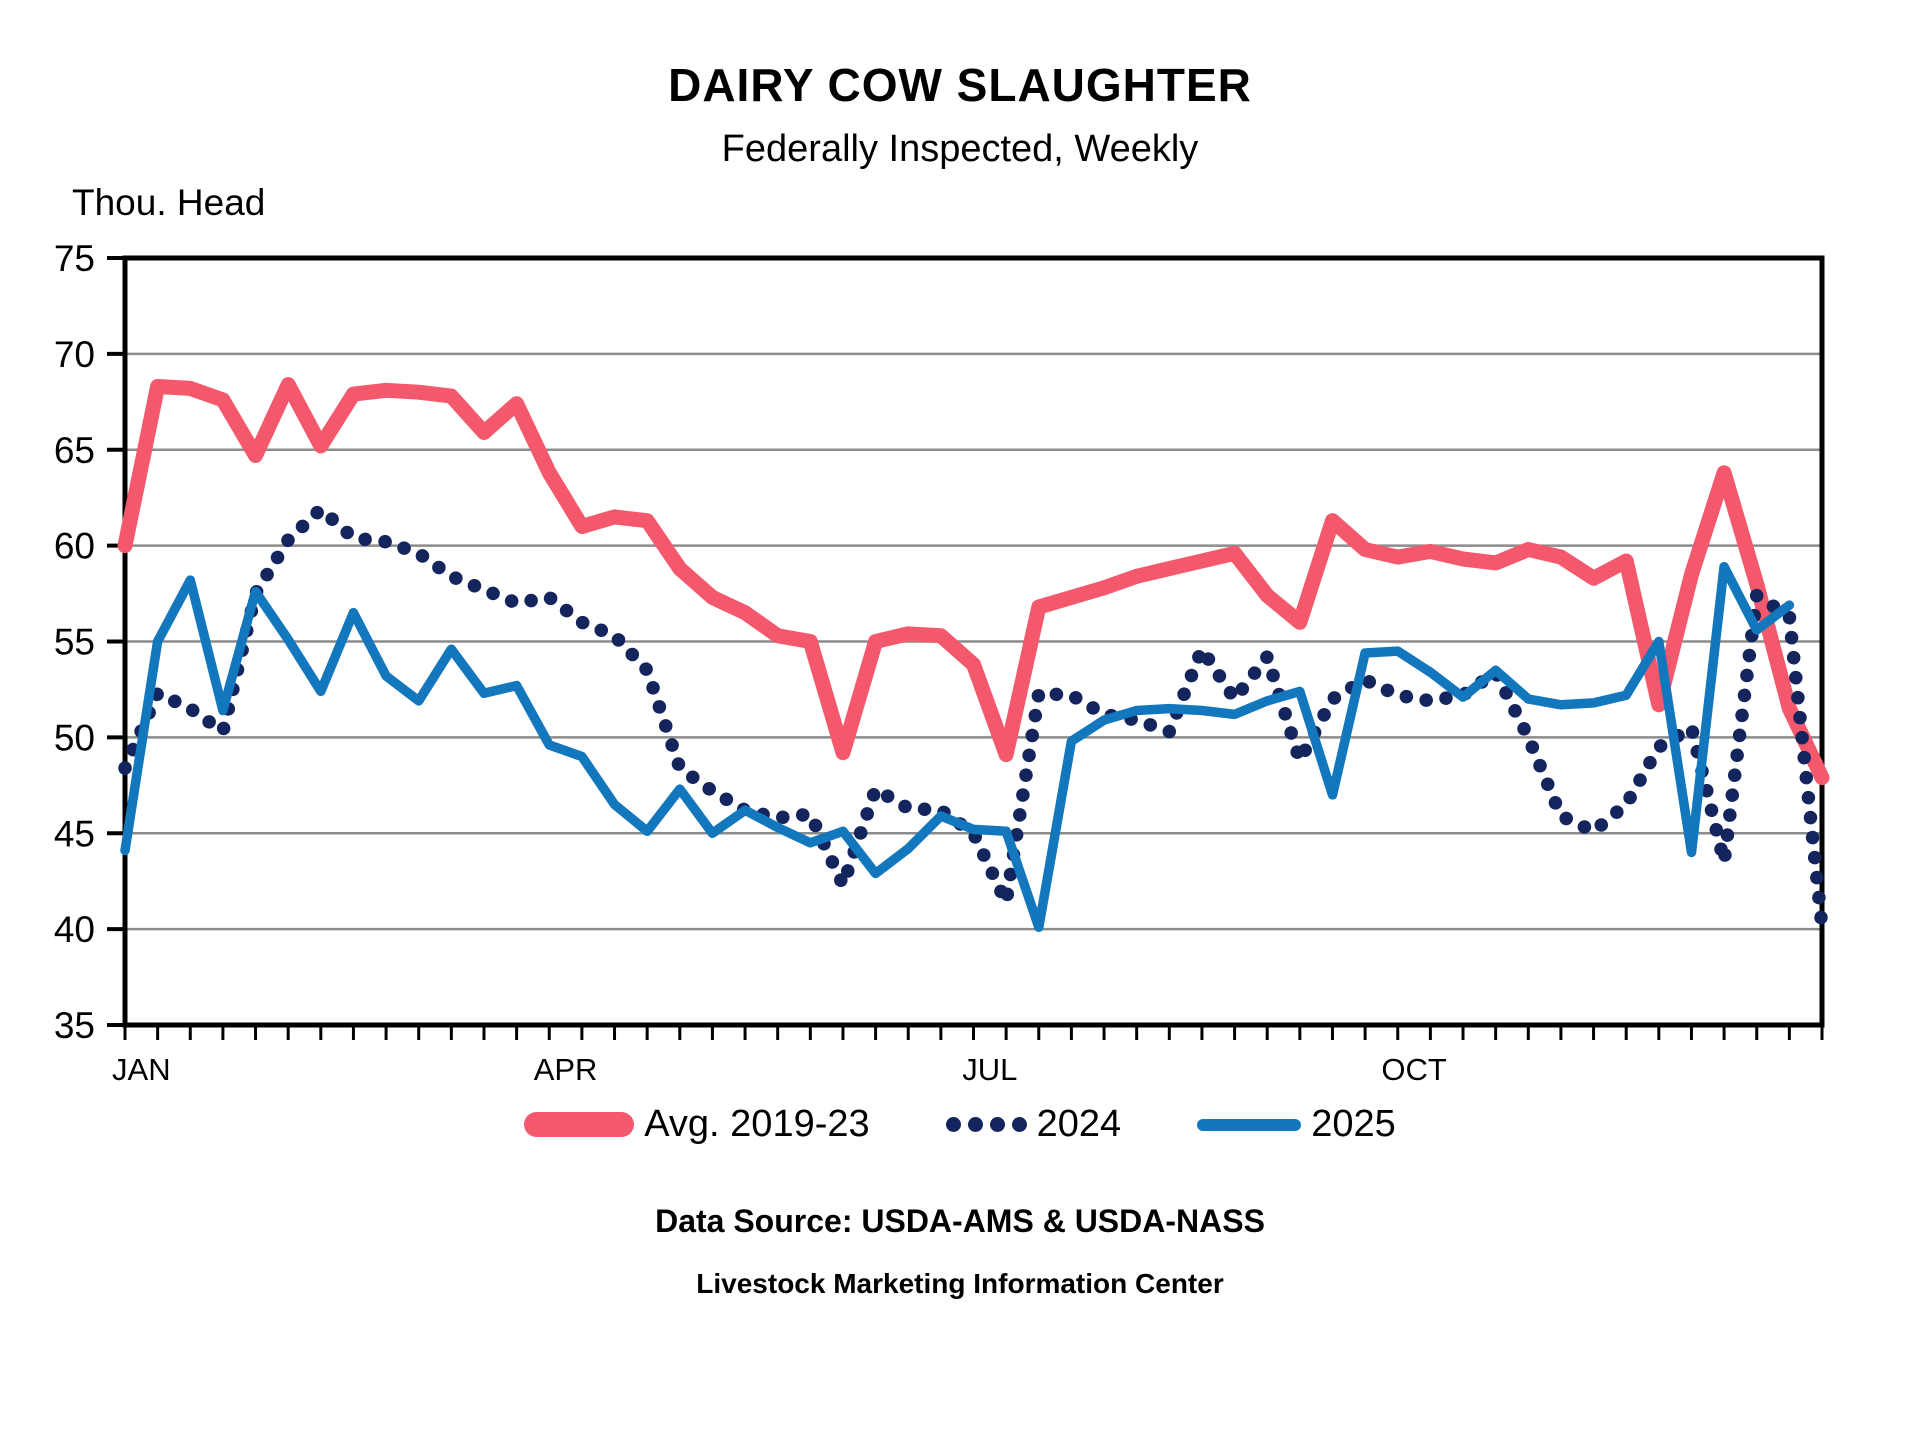  Describe the element at coordinates (74, 642) in the screenshot. I see `y-tick-label: 55` at that location.